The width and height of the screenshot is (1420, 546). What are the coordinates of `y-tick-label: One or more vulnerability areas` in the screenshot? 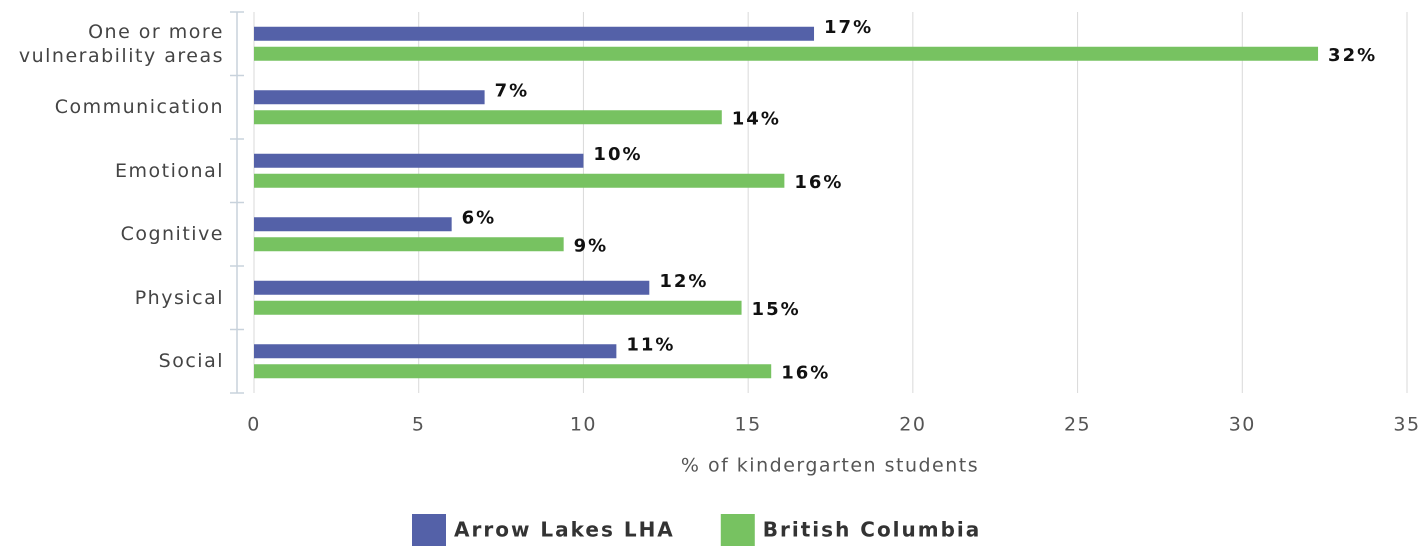 It's located at (121, 43).